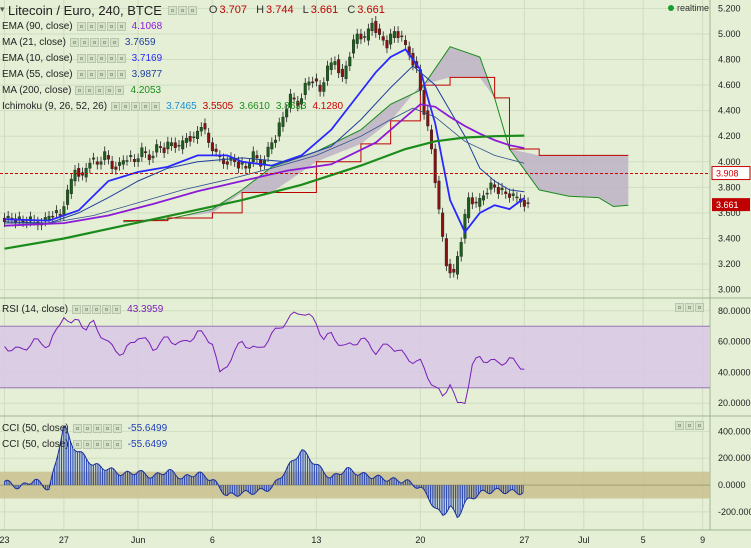 The width and height of the screenshot is (751, 548). I want to click on realtime-dot-icon, so click(670, 8).